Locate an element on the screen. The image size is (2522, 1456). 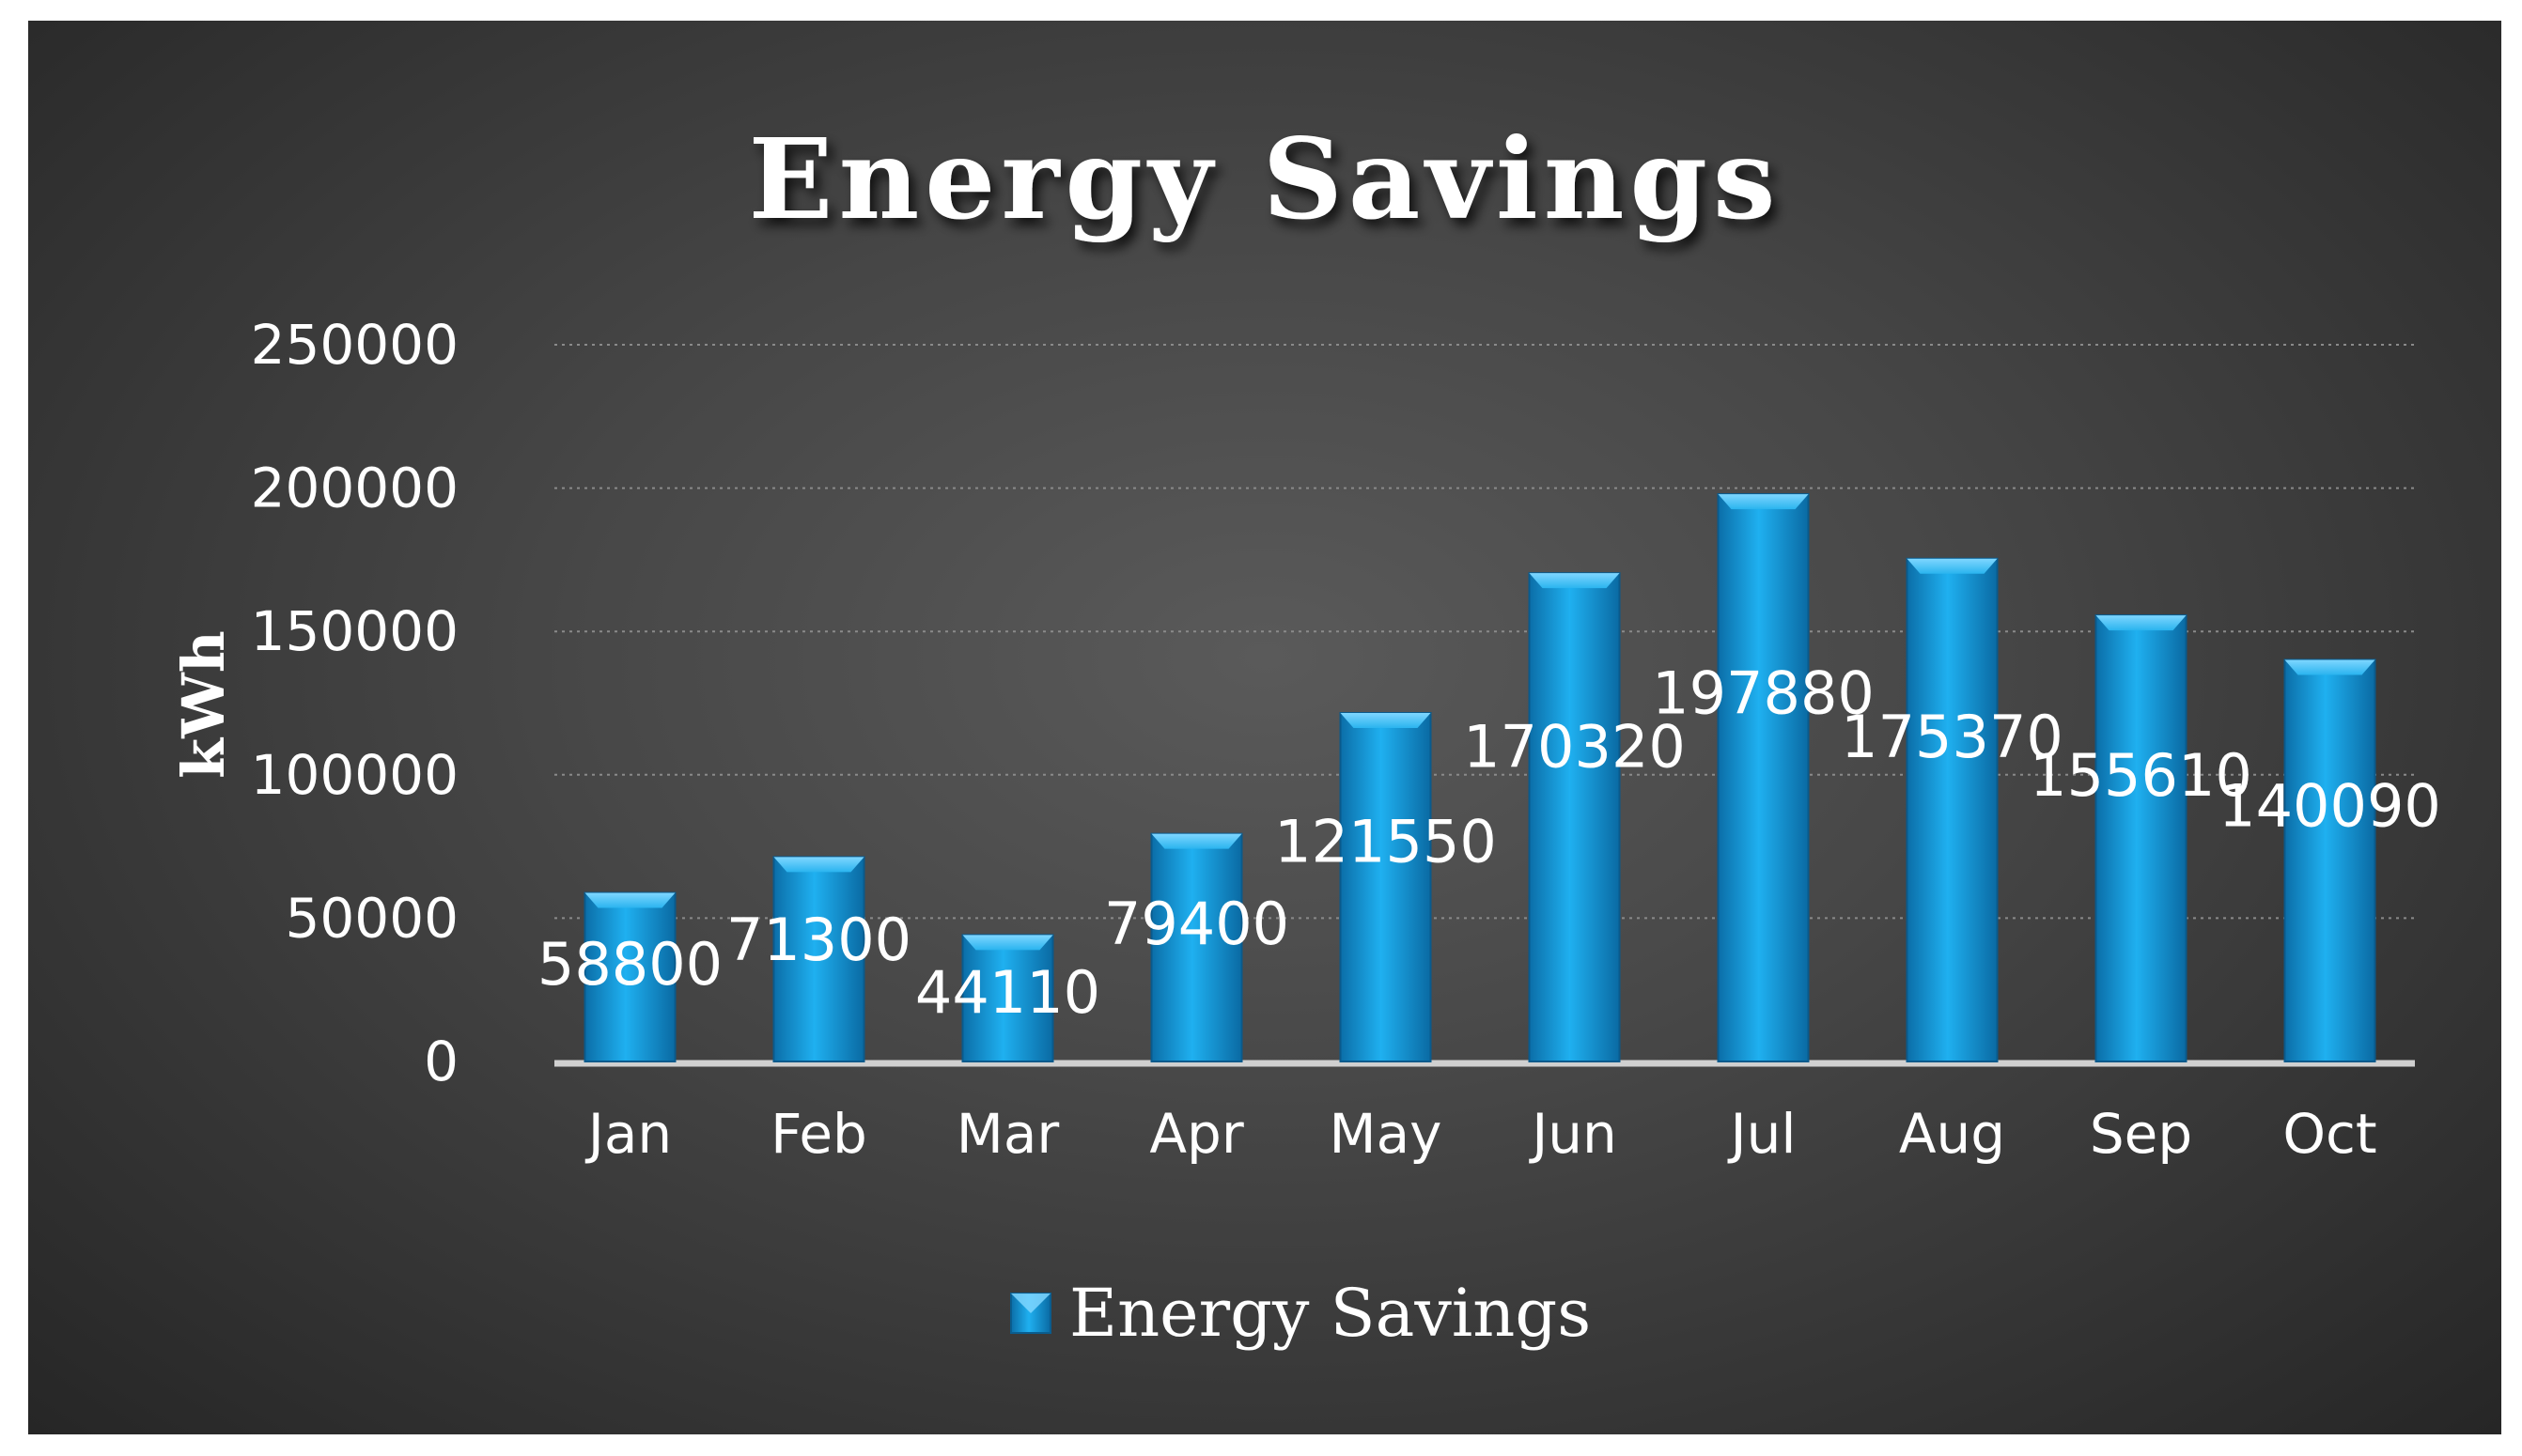
y-tick-label: 100000 is located at coordinates (355, 775).